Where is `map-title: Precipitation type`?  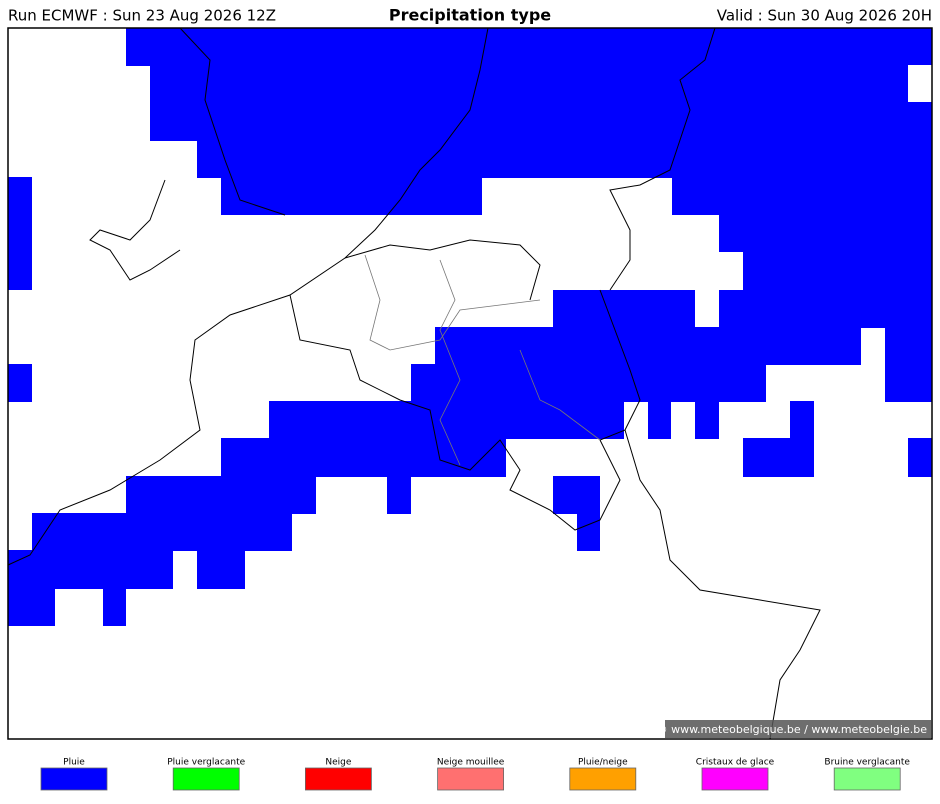
map-title: Precipitation type is located at coordinates (470, 15).